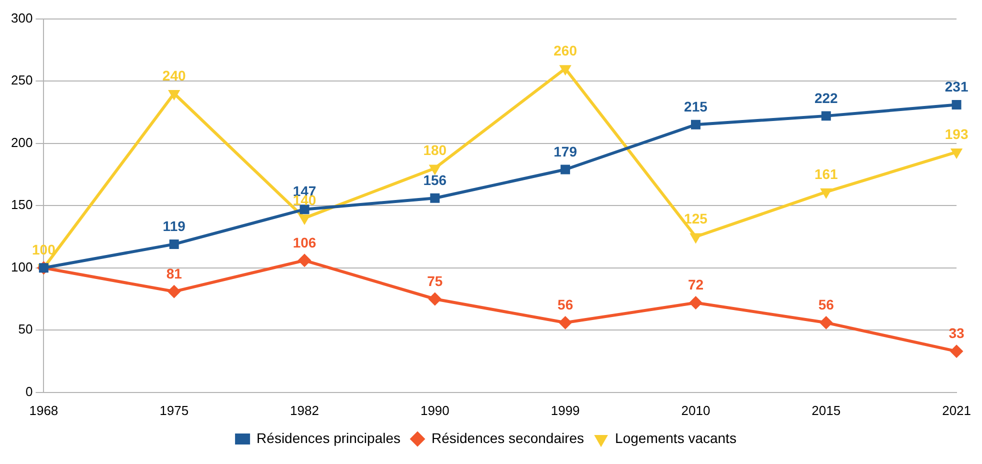 The width and height of the screenshot is (982, 464). Describe the element at coordinates (43, 410) in the screenshot. I see `x-tick-label: 1968` at that location.